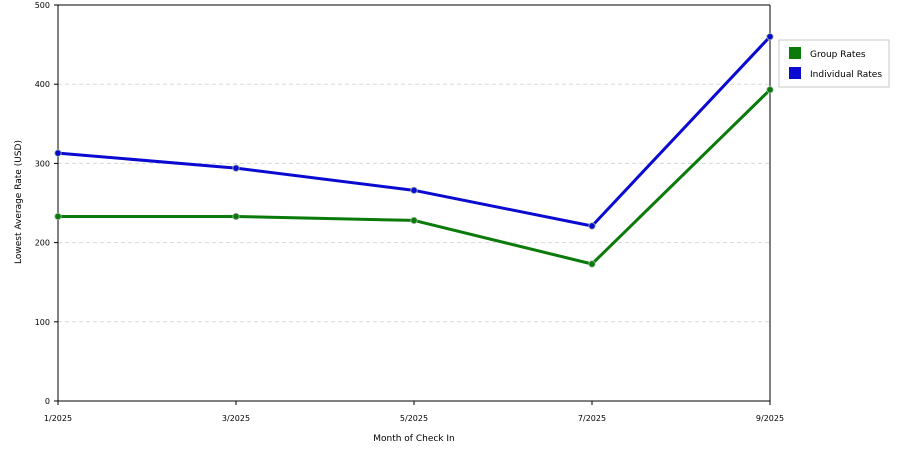  I want to click on legend-swatch-individual-rates, so click(795, 73).